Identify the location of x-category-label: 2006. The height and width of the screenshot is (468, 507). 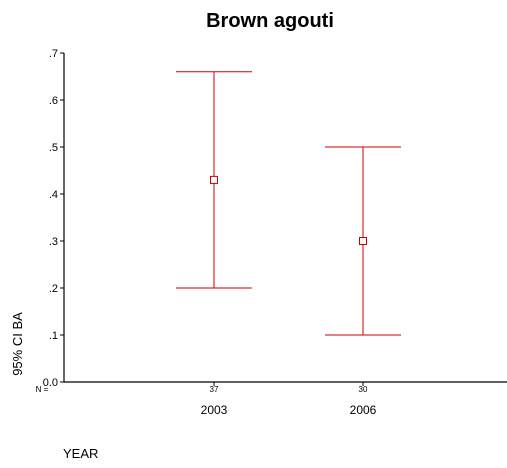
(363, 410).